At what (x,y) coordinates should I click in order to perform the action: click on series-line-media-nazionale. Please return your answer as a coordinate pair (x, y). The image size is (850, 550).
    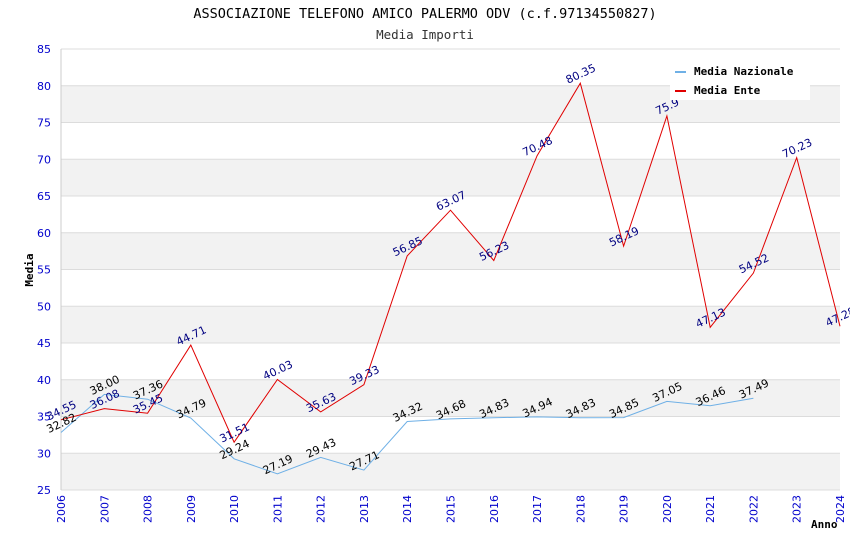
    Looking at the image, I should click on (407, 434).